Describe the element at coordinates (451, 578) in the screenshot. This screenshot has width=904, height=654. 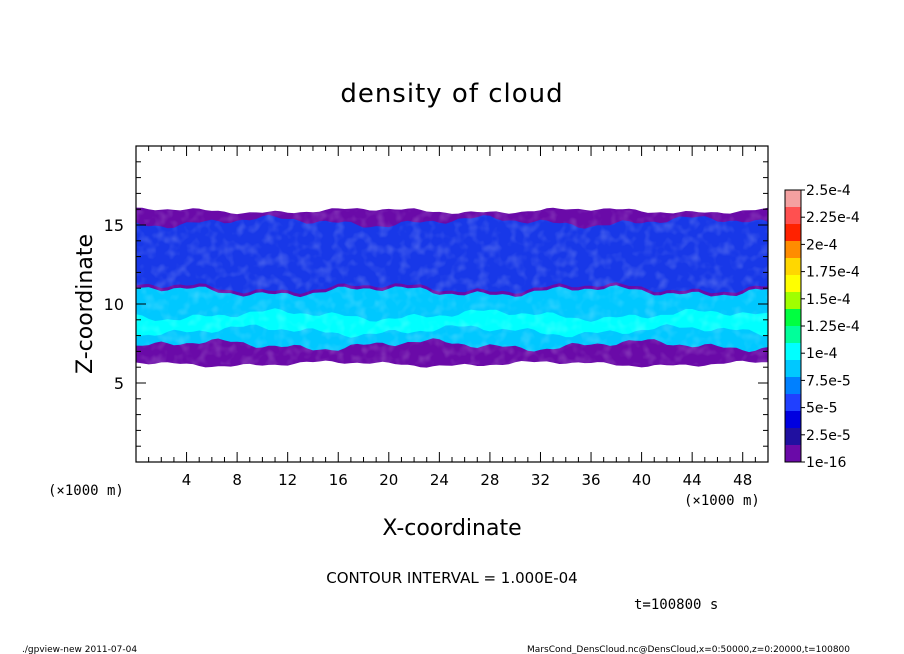
I see `contour-interval-label: CONTOUR INTERVAL = 1.000E-04` at that location.